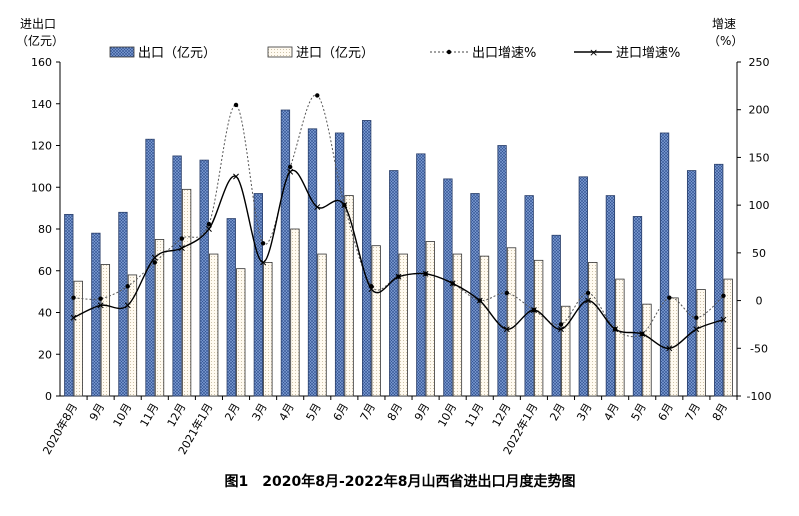  What do you see at coordinates (45, 313) in the screenshot?
I see `left-y-tick-label: 40` at bounding box center [45, 313].